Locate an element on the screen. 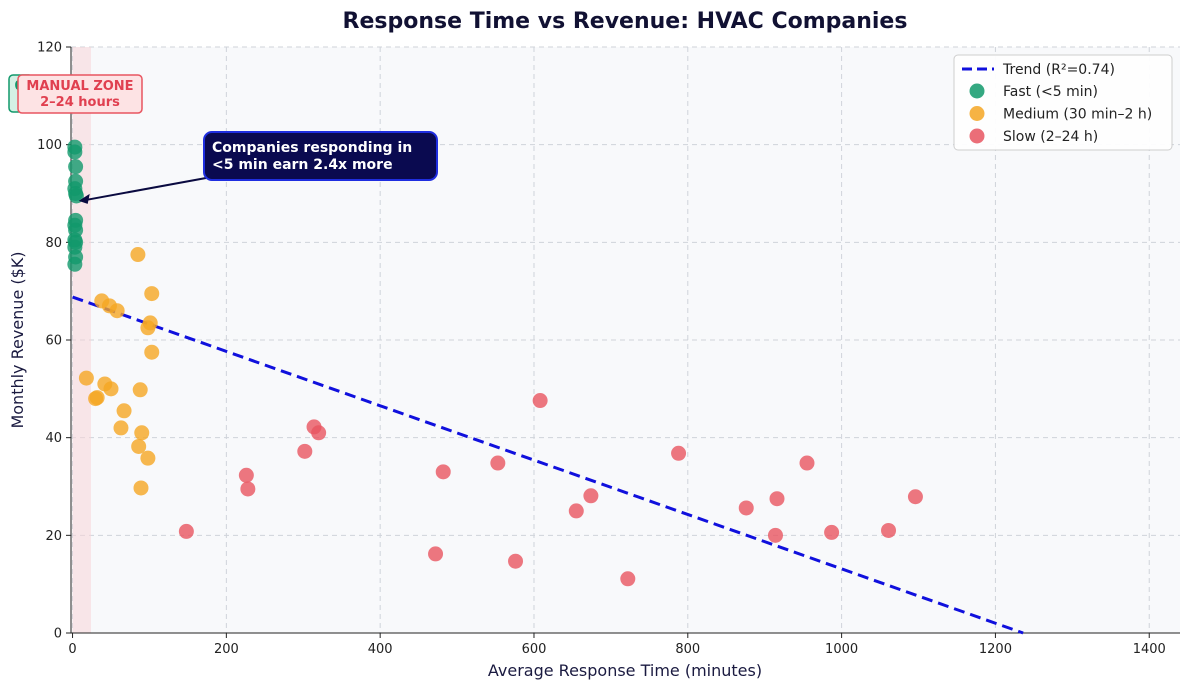  manual-zone-shade is located at coordinates (81, 340).